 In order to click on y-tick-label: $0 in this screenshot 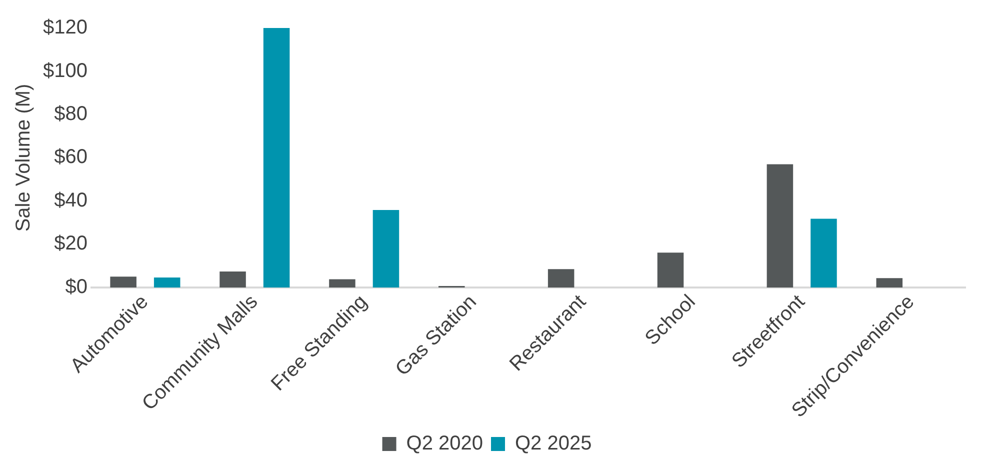, I will do `click(76, 287)`.